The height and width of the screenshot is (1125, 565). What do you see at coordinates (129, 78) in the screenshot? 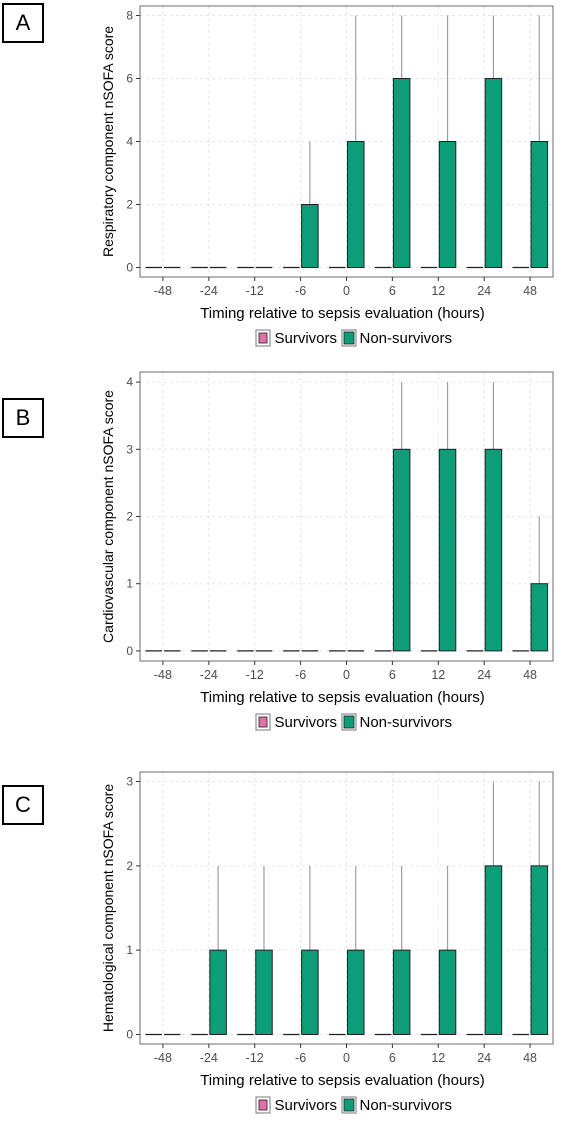
I see `y-tick-label: 6` at bounding box center [129, 78].